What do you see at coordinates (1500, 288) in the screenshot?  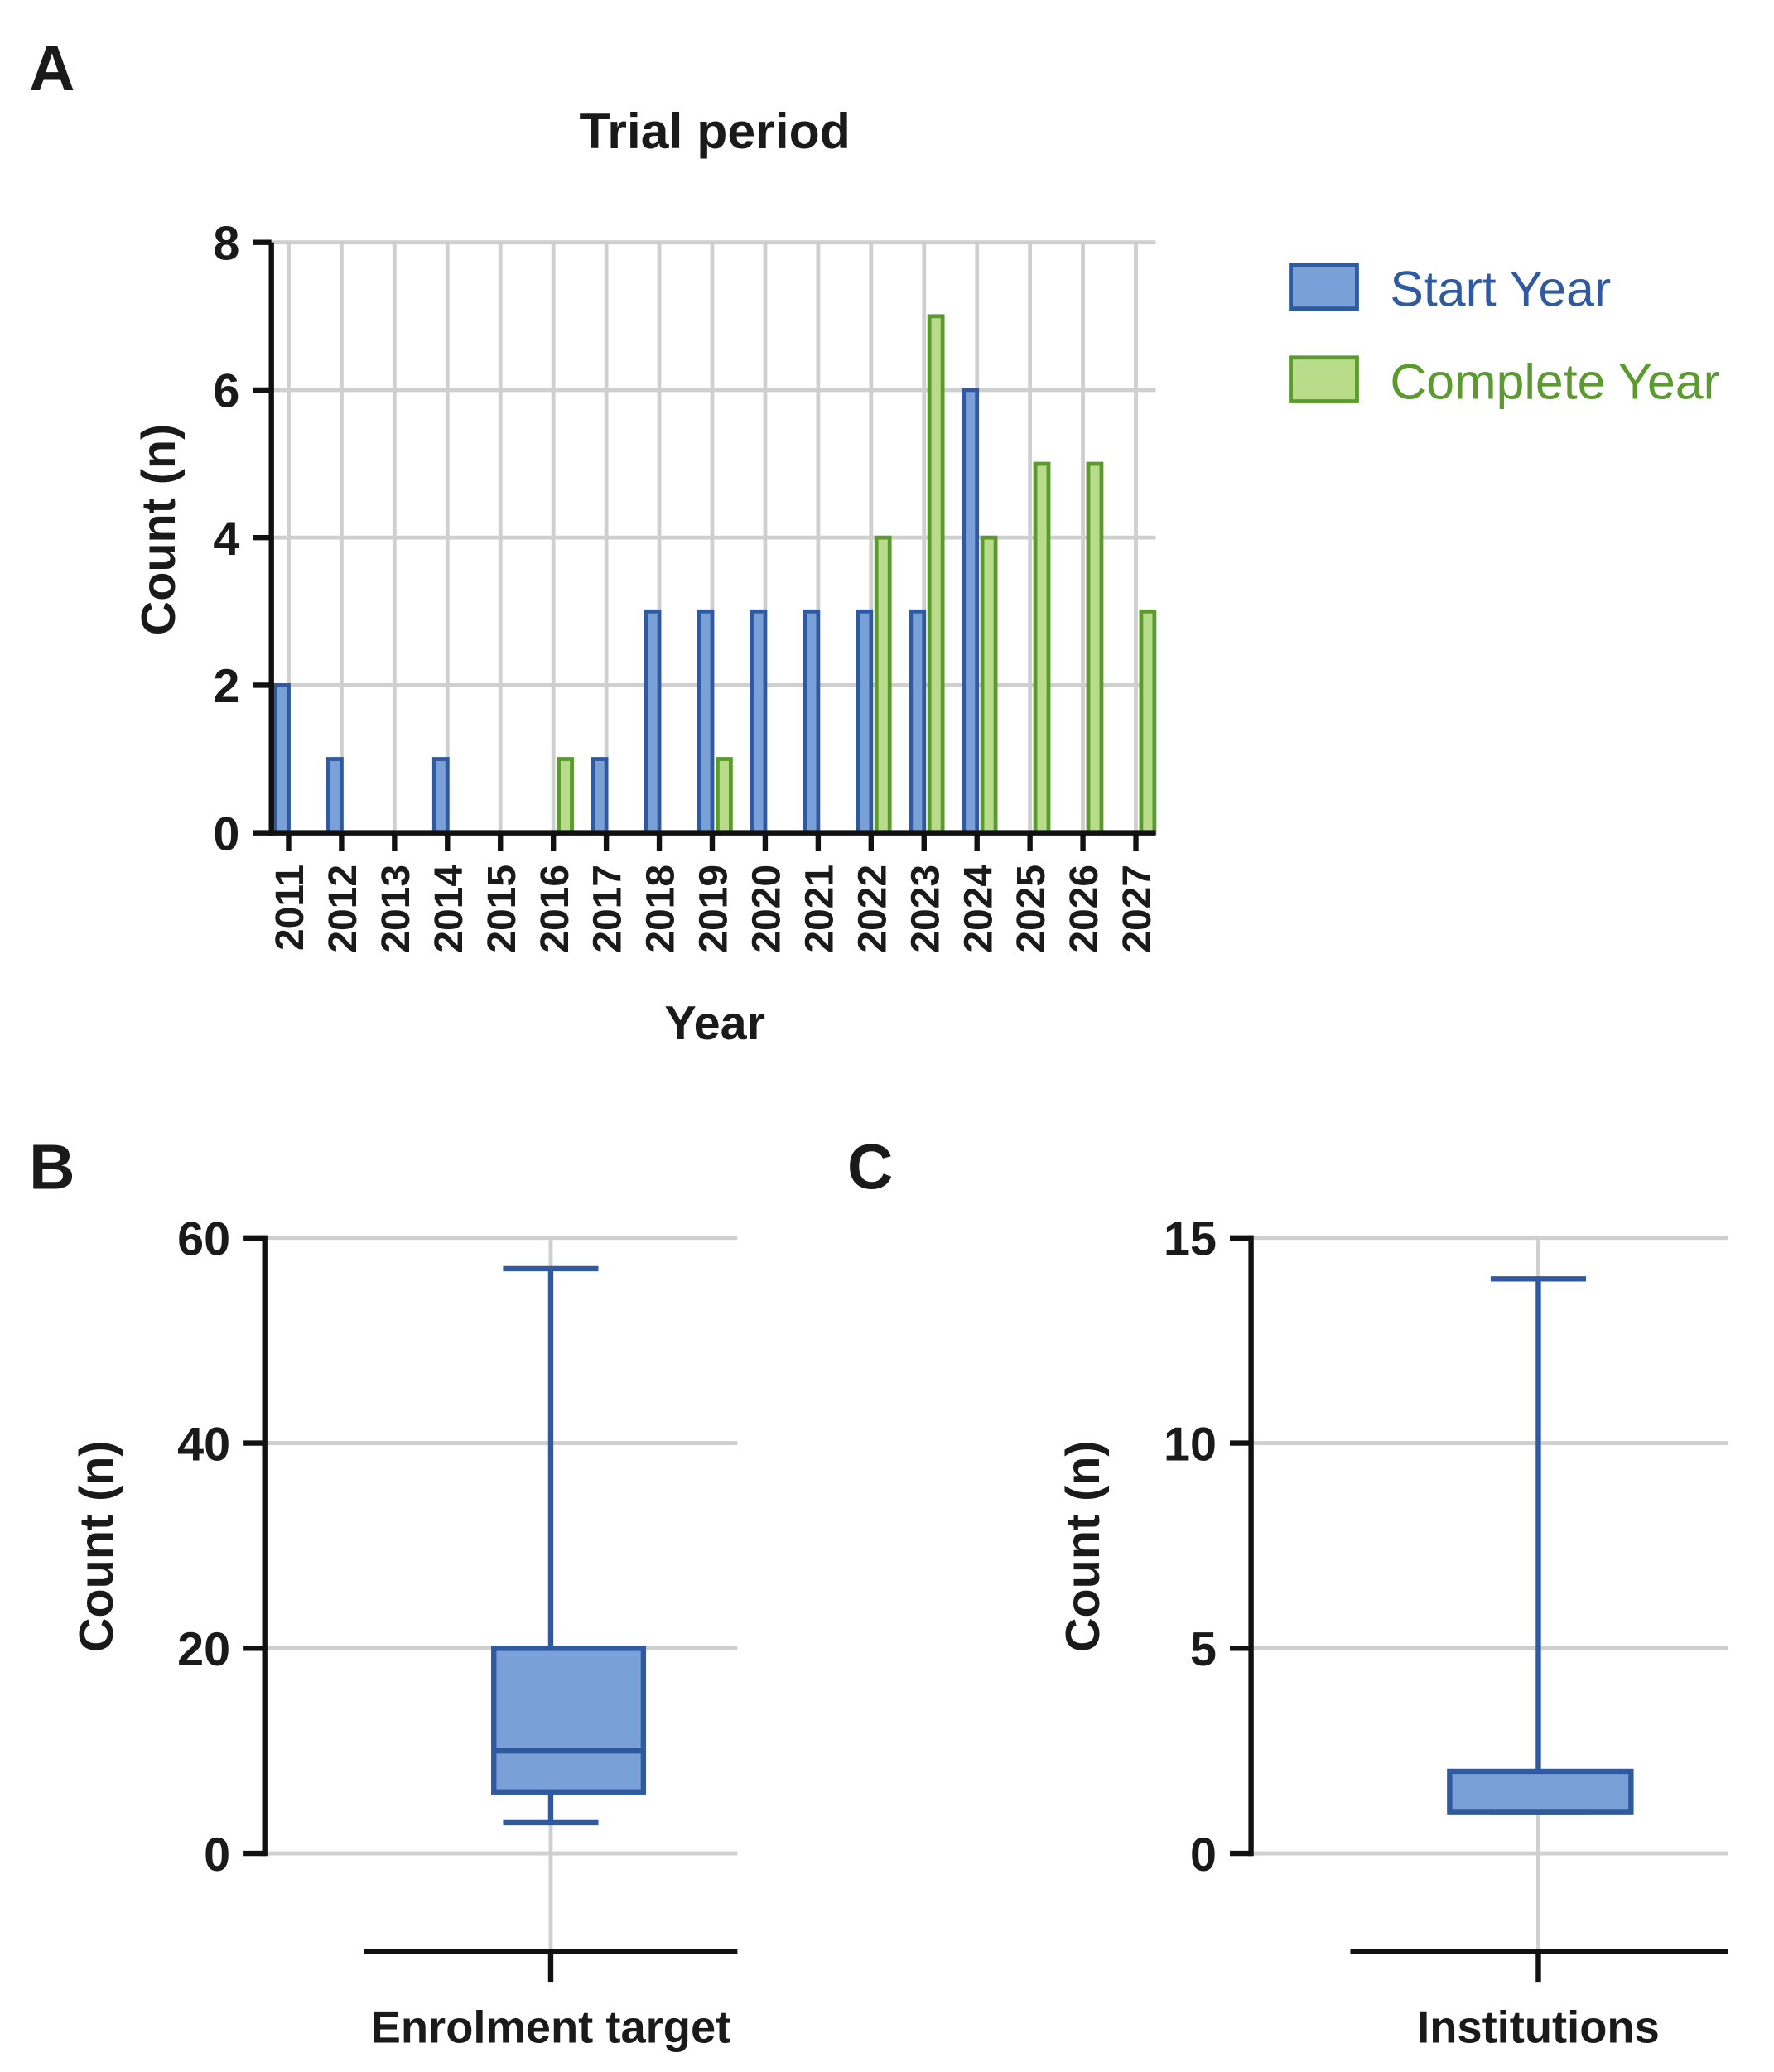 I see `legend-label-start-year: Start Year` at bounding box center [1500, 288].